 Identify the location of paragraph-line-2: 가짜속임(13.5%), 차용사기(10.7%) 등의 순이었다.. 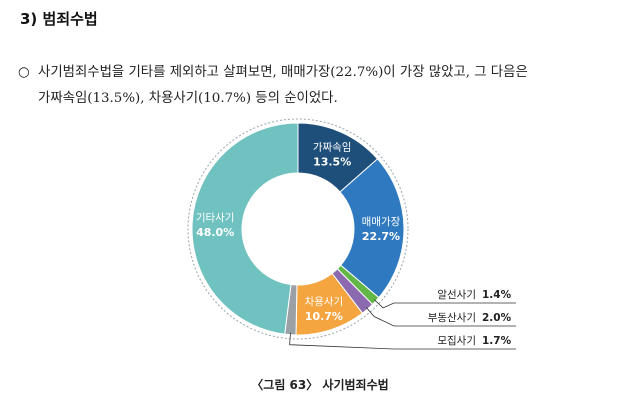
(188, 98).